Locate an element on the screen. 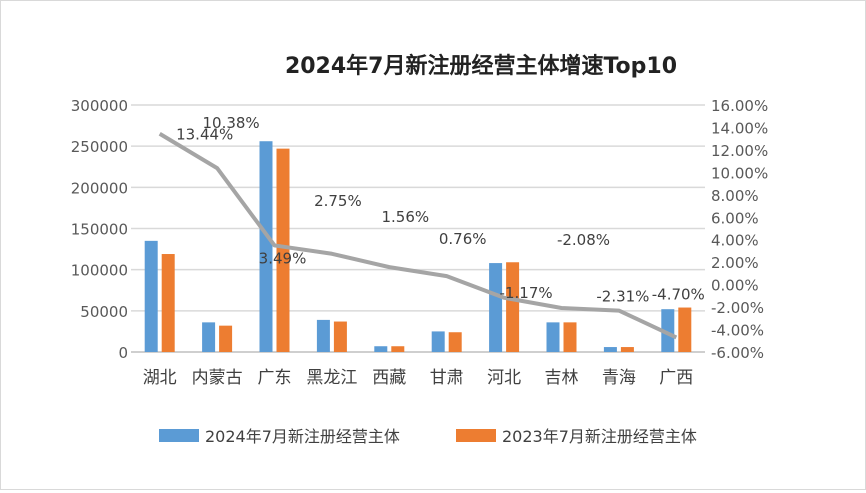 Image resolution: width=866 pixels, height=493 pixels. legend-label: 2023年7月新注册经营主体 is located at coordinates (599, 436).